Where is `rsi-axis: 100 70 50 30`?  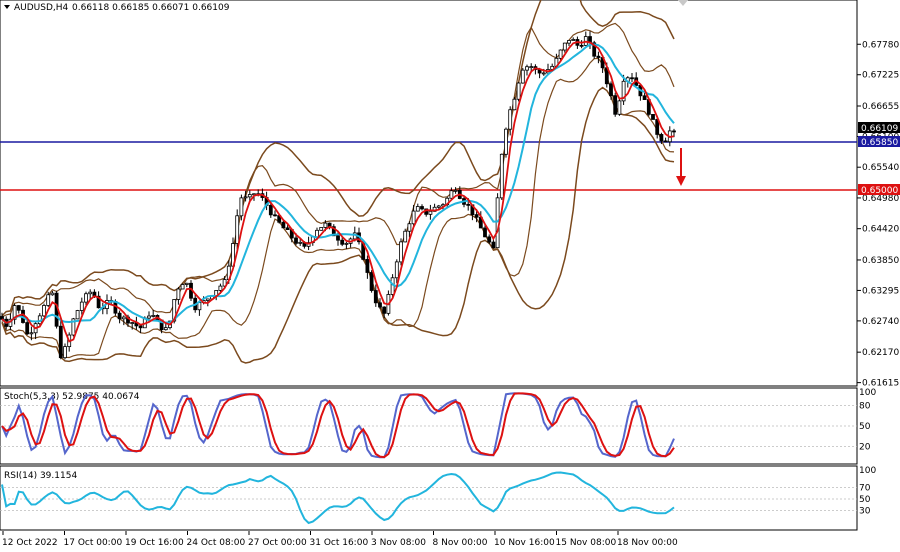
rsi-axis: 100 70 50 30 is located at coordinates (867, 491).